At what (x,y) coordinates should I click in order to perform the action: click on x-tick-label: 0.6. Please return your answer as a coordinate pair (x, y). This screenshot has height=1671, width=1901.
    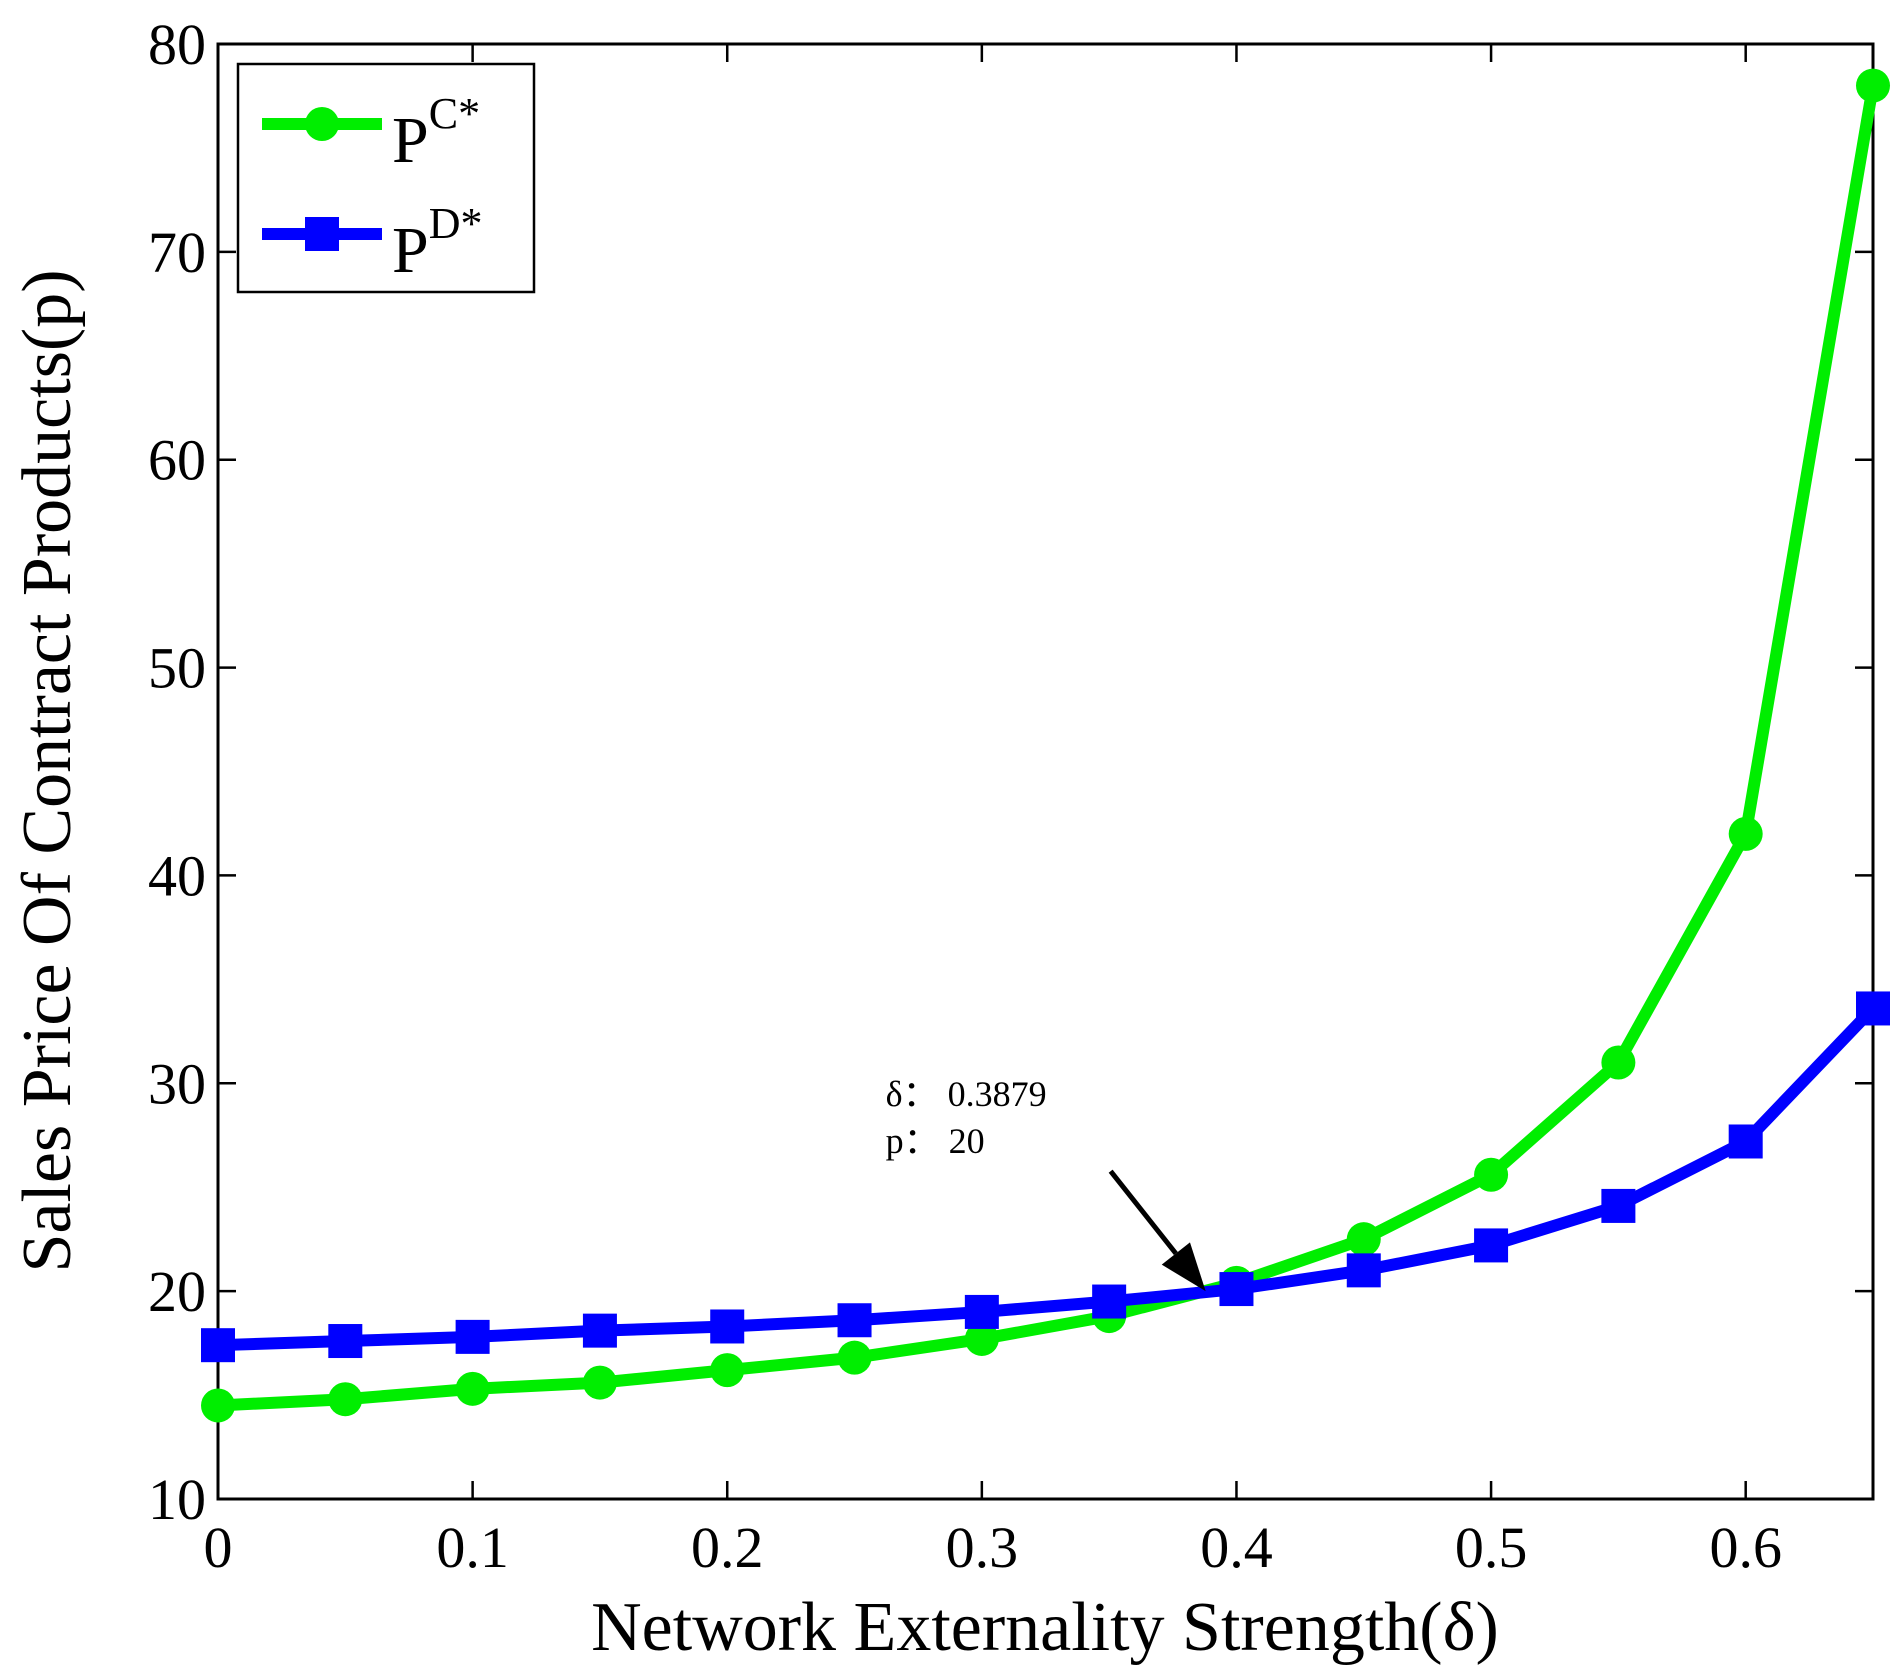
    Looking at the image, I should click on (1745, 1547).